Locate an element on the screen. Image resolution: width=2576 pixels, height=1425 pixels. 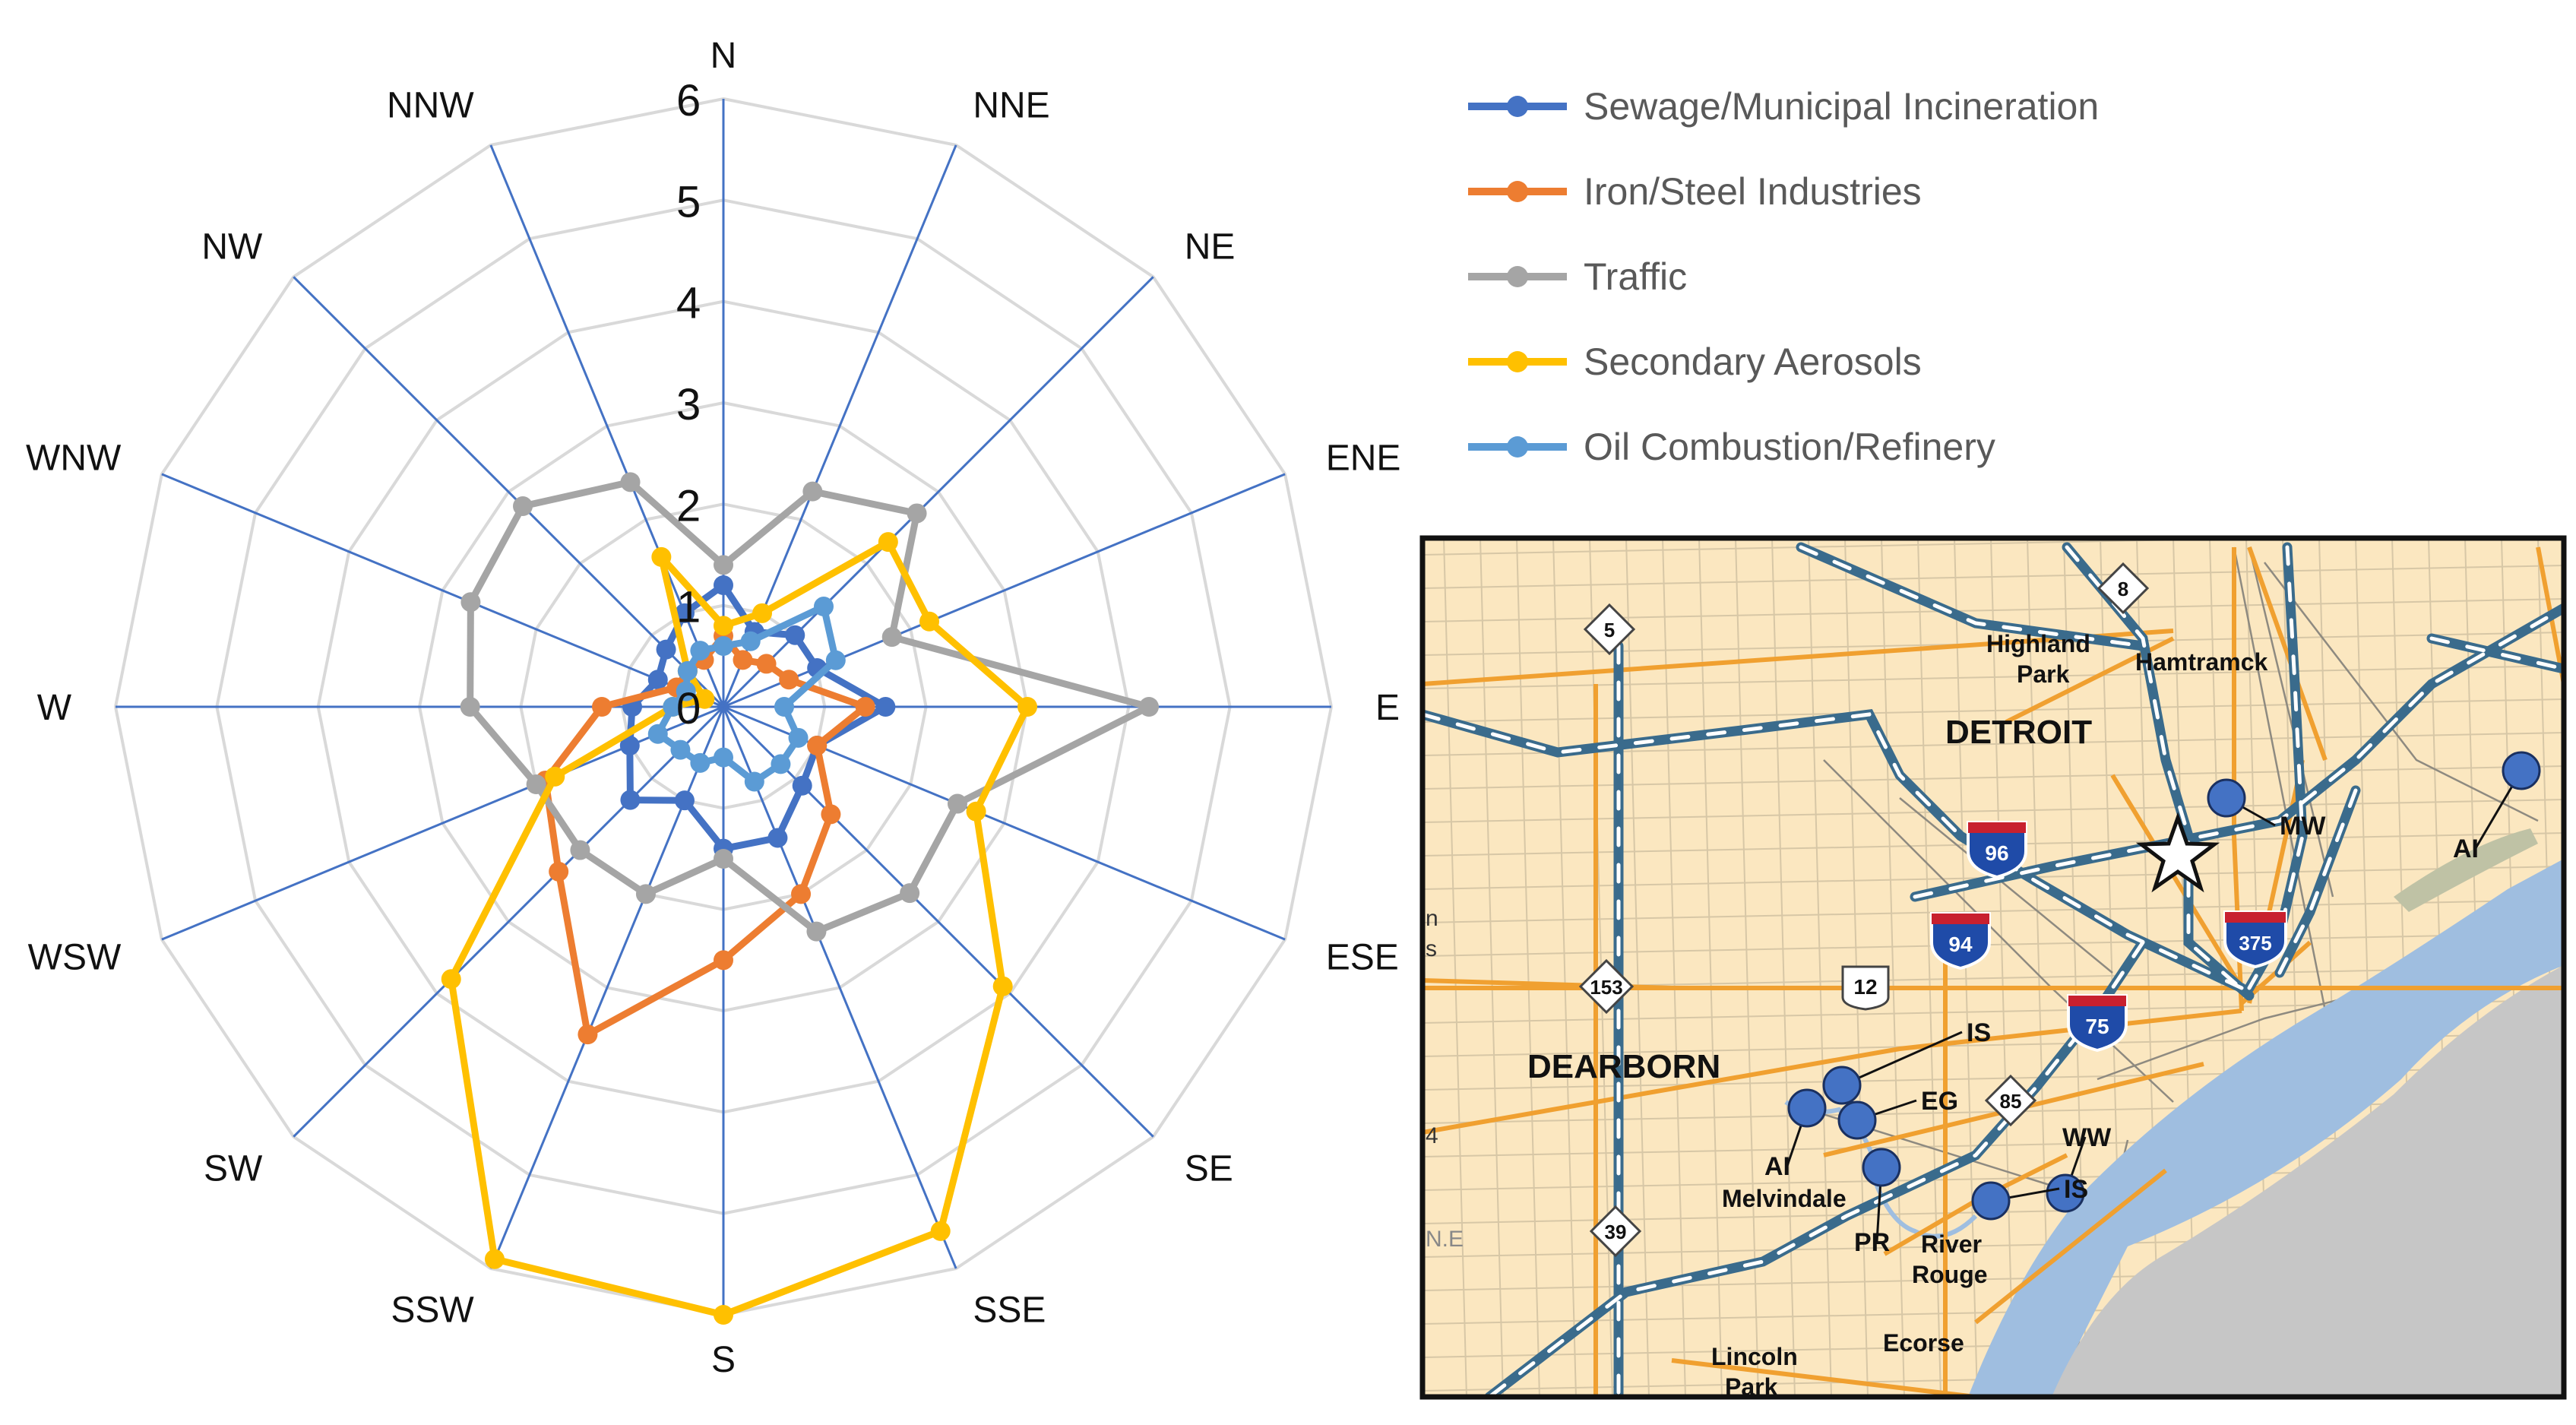
spoke-se is located at coordinates (938, 921).